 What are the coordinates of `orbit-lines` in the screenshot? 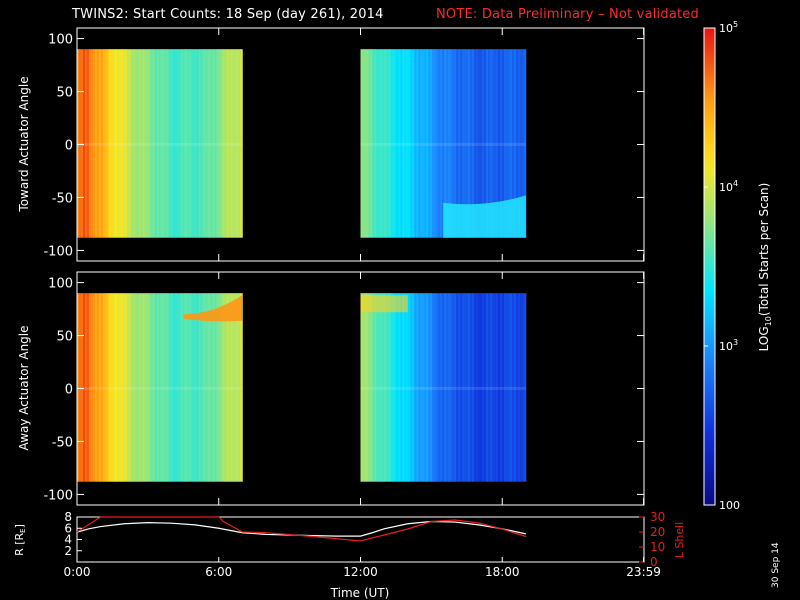 It's located at (301, 529).